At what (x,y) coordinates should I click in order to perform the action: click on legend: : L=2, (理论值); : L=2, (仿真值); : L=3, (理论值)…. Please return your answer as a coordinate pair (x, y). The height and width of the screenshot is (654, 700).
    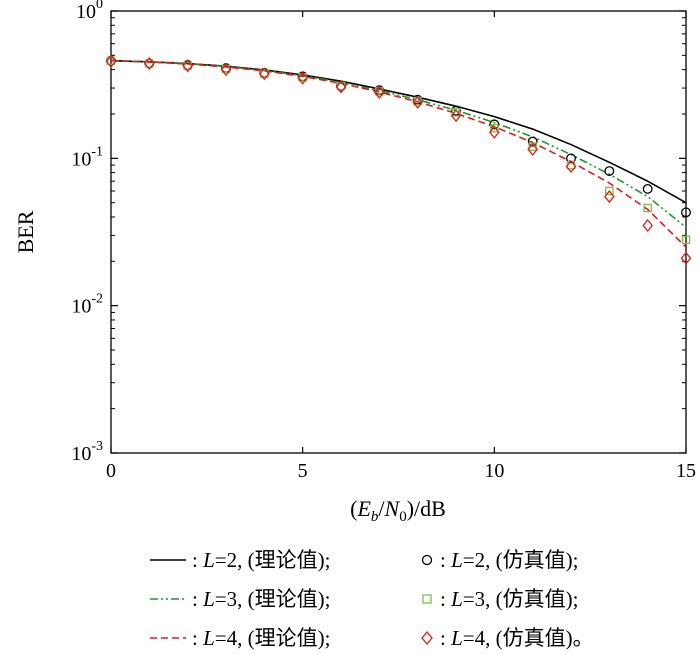
    Looking at the image, I should click on (372, 599).